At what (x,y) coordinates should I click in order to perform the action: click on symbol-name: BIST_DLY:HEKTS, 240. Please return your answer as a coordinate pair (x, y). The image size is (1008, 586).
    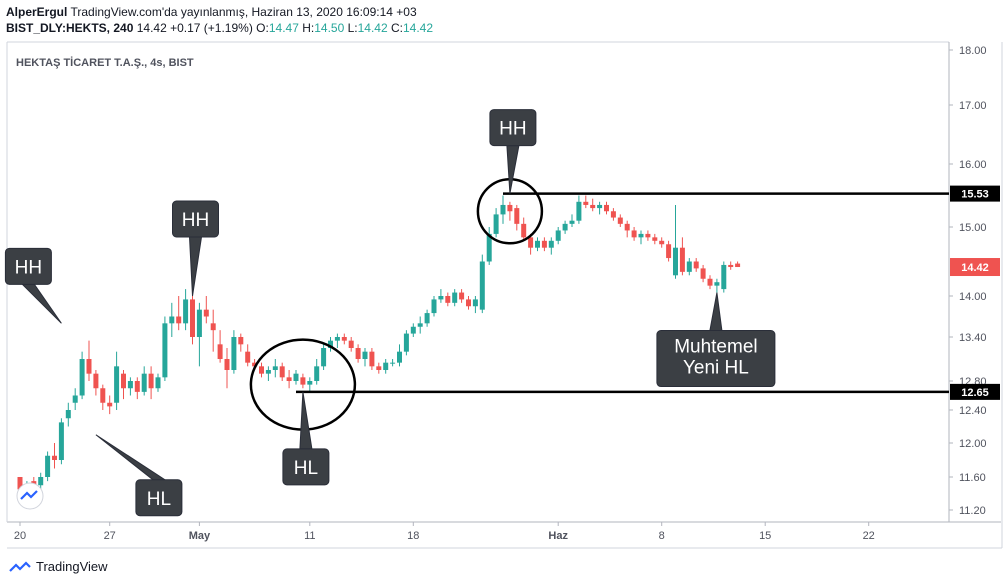
    Looking at the image, I should click on (70, 28).